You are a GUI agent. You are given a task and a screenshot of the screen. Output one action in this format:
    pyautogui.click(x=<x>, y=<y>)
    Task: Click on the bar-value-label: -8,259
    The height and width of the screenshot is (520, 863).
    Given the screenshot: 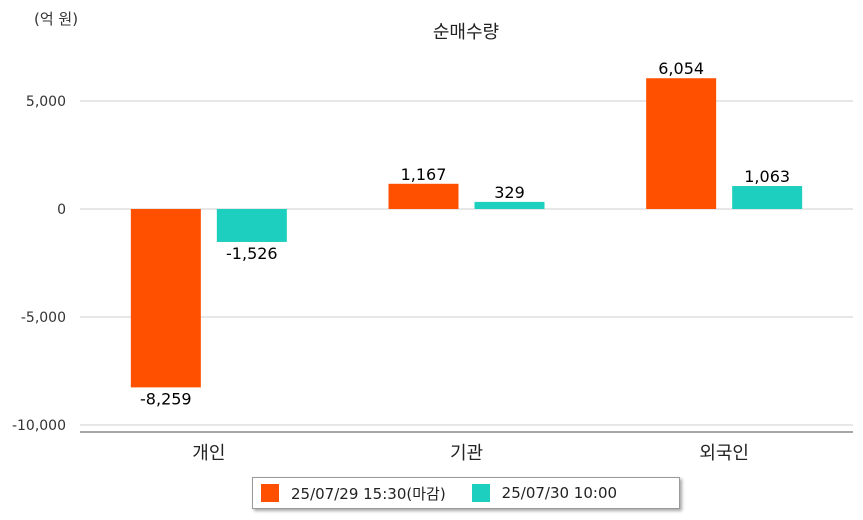 What is the action you would take?
    pyautogui.click(x=166, y=398)
    